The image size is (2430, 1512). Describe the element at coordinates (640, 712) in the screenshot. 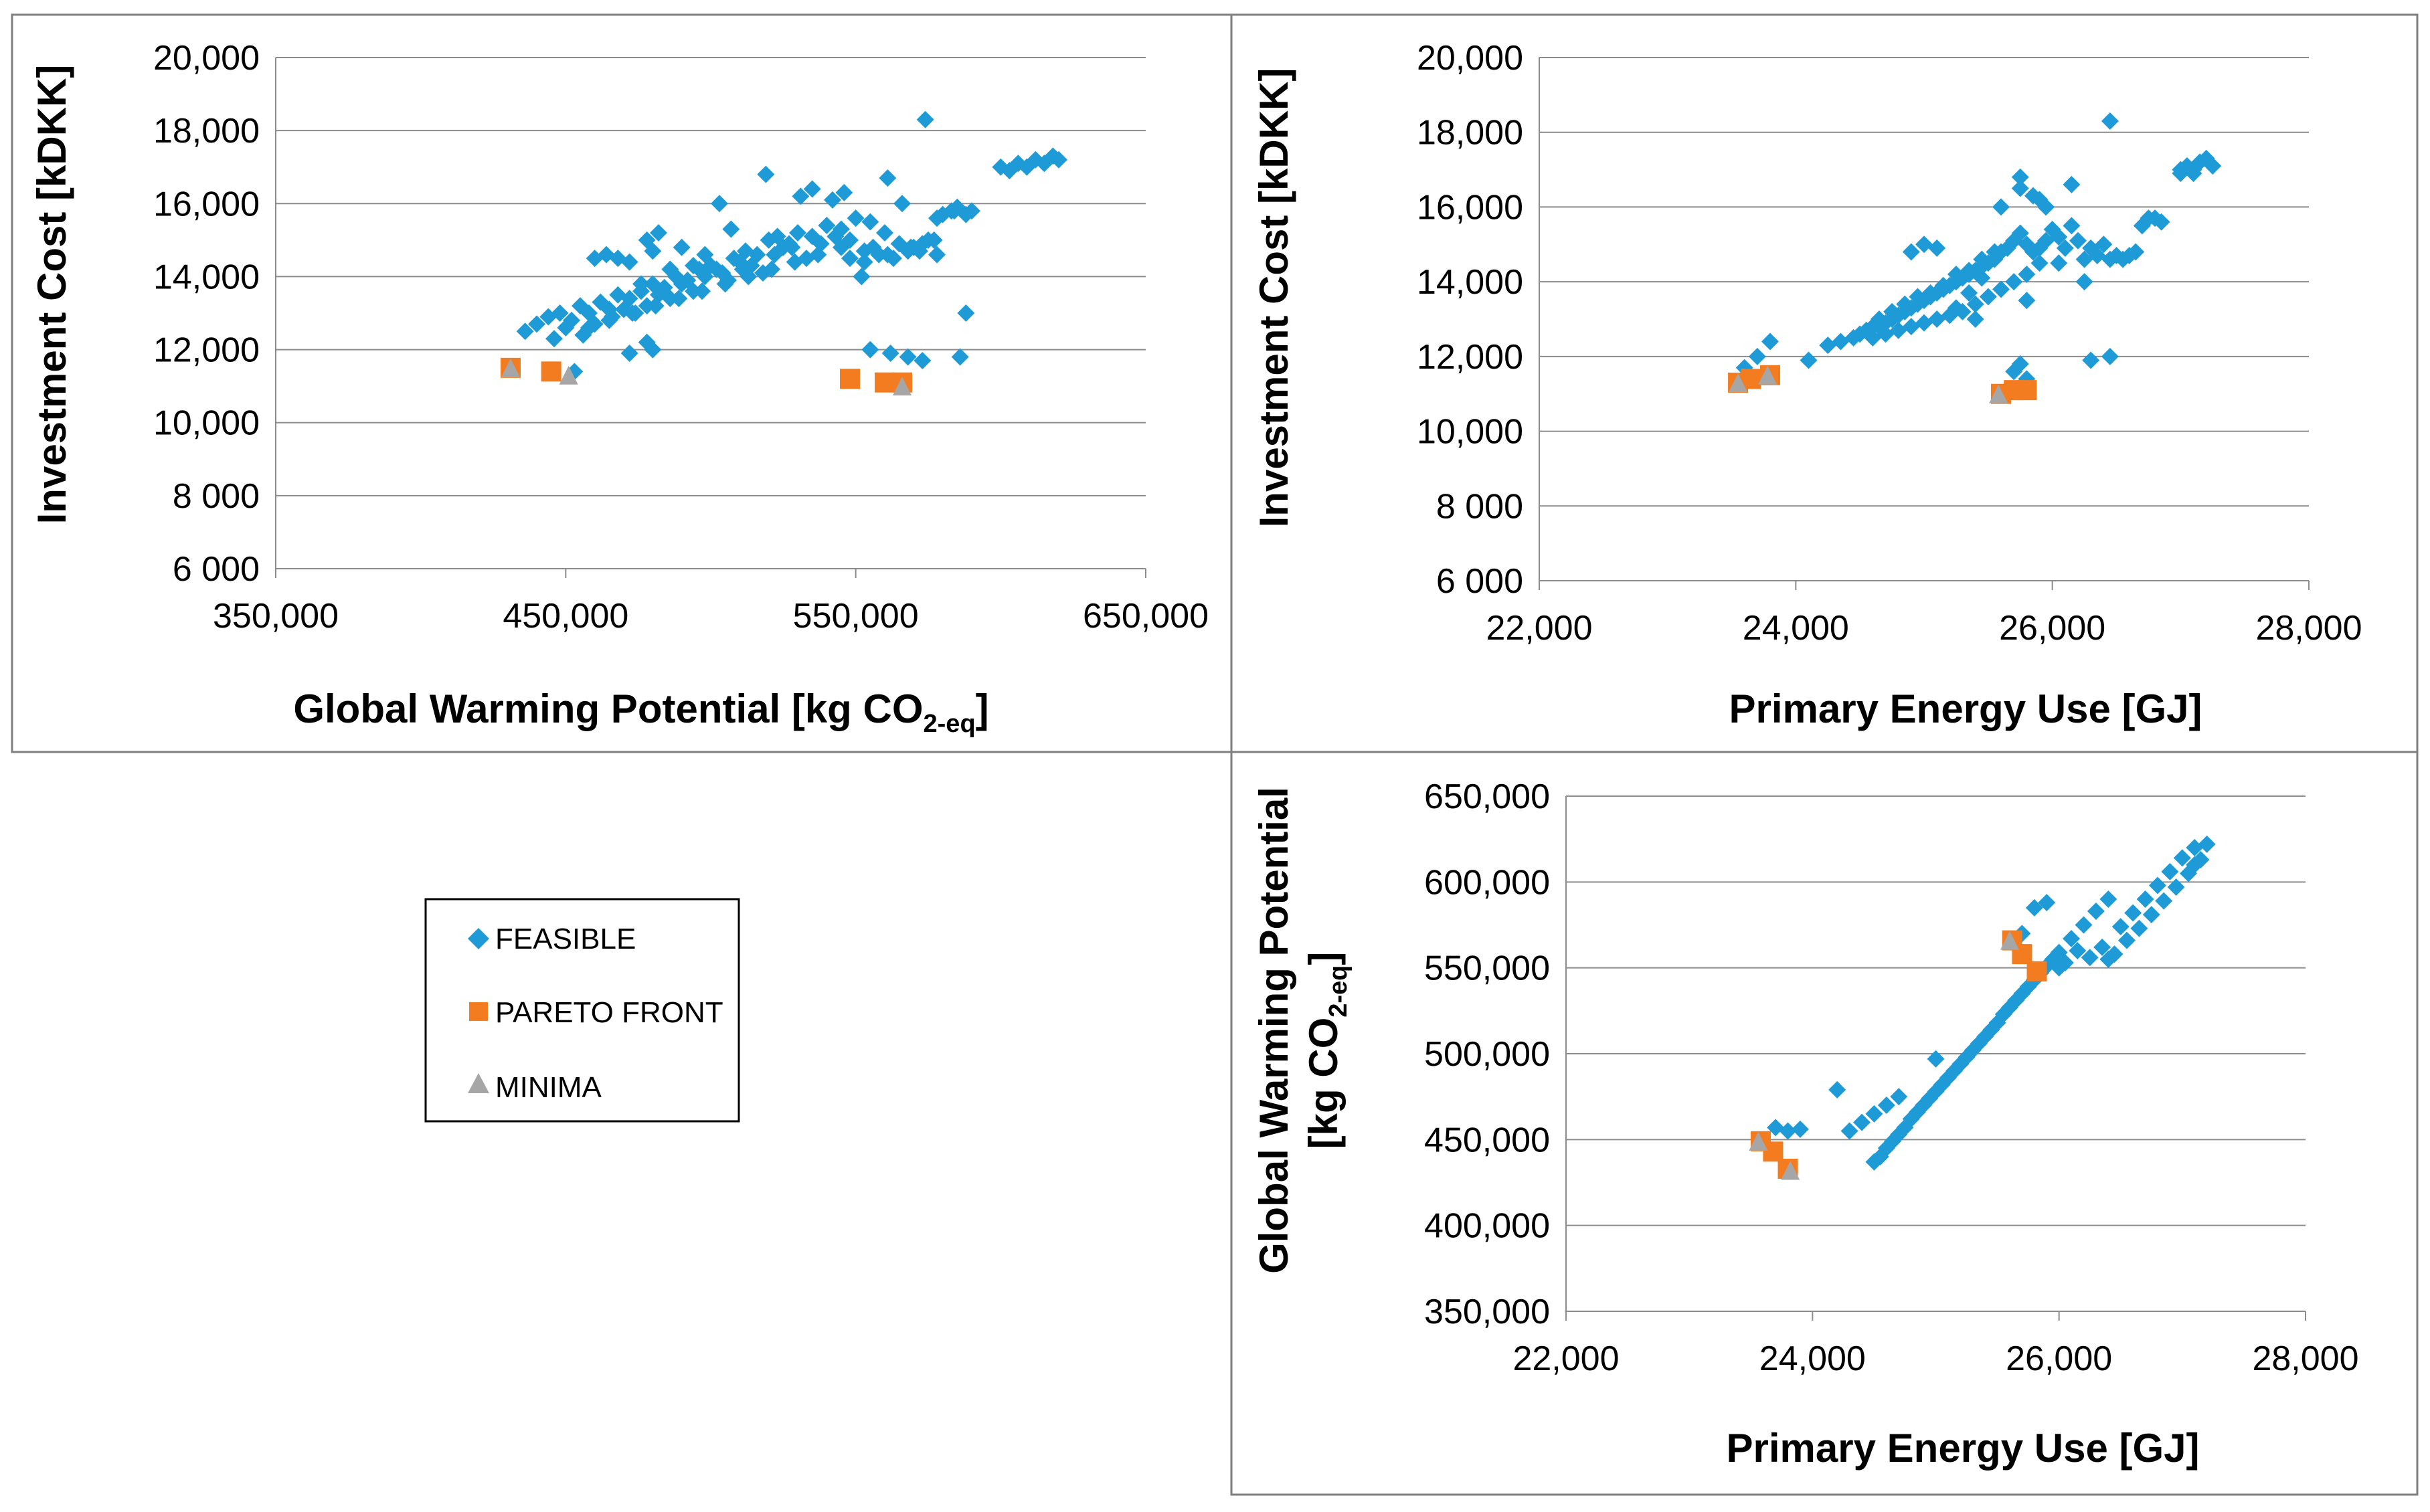

I see `chart0-x-axis-title: Global Warming Potential [kg CO2-eq]` at that location.